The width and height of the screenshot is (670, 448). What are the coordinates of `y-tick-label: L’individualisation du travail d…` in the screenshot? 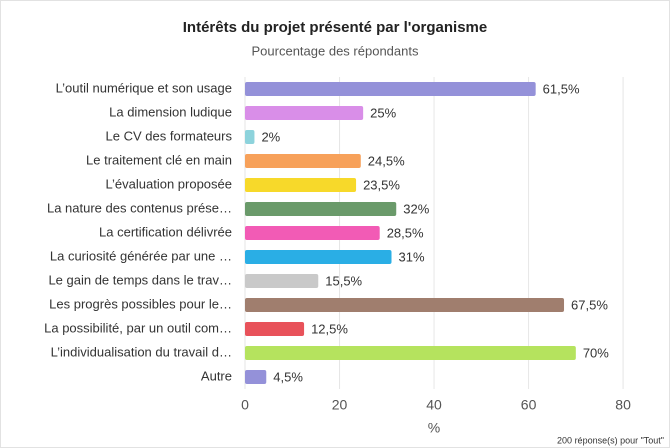 It's located at (141, 351).